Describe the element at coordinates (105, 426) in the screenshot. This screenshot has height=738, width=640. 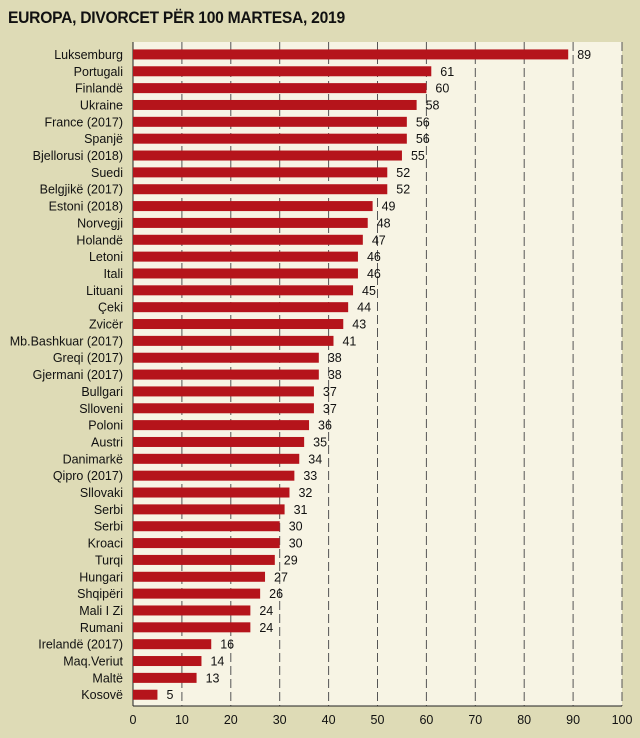
I see `category-label: Poloni` at that location.